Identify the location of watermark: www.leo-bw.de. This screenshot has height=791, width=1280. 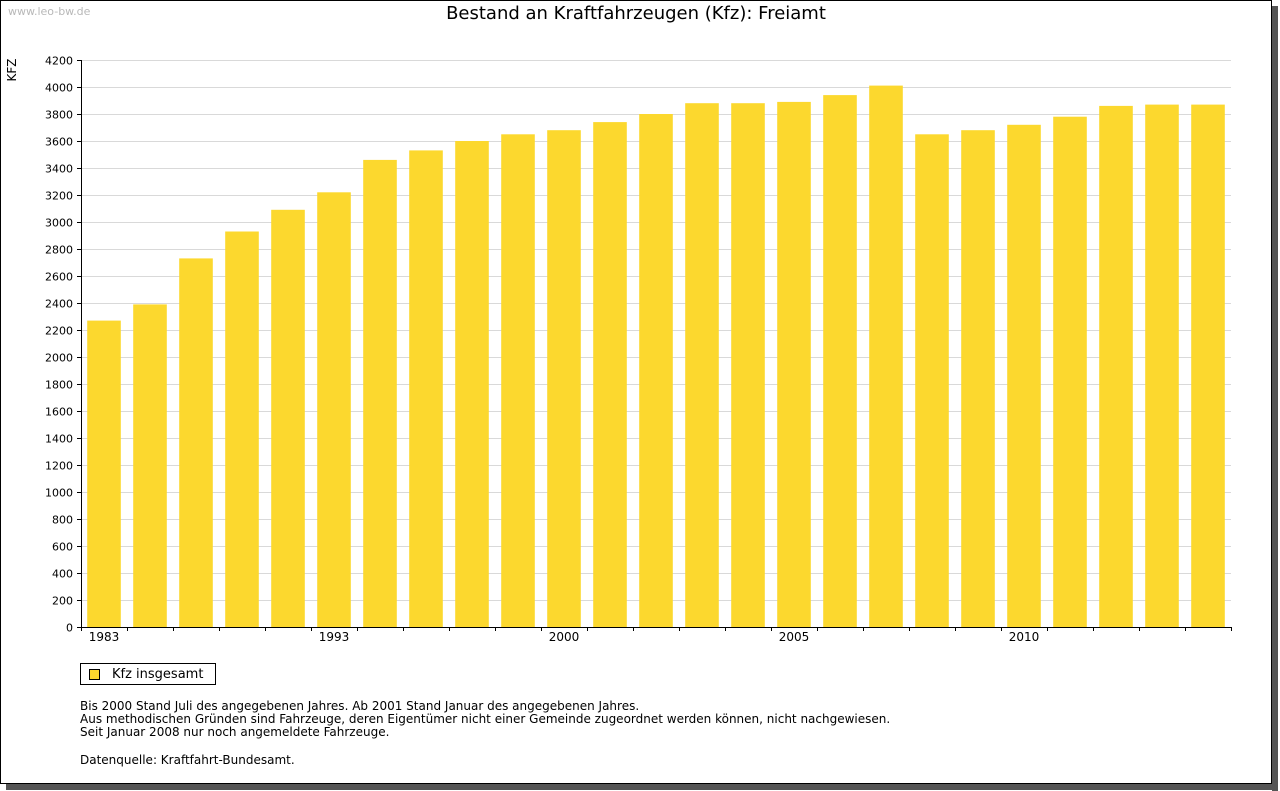
(49, 11).